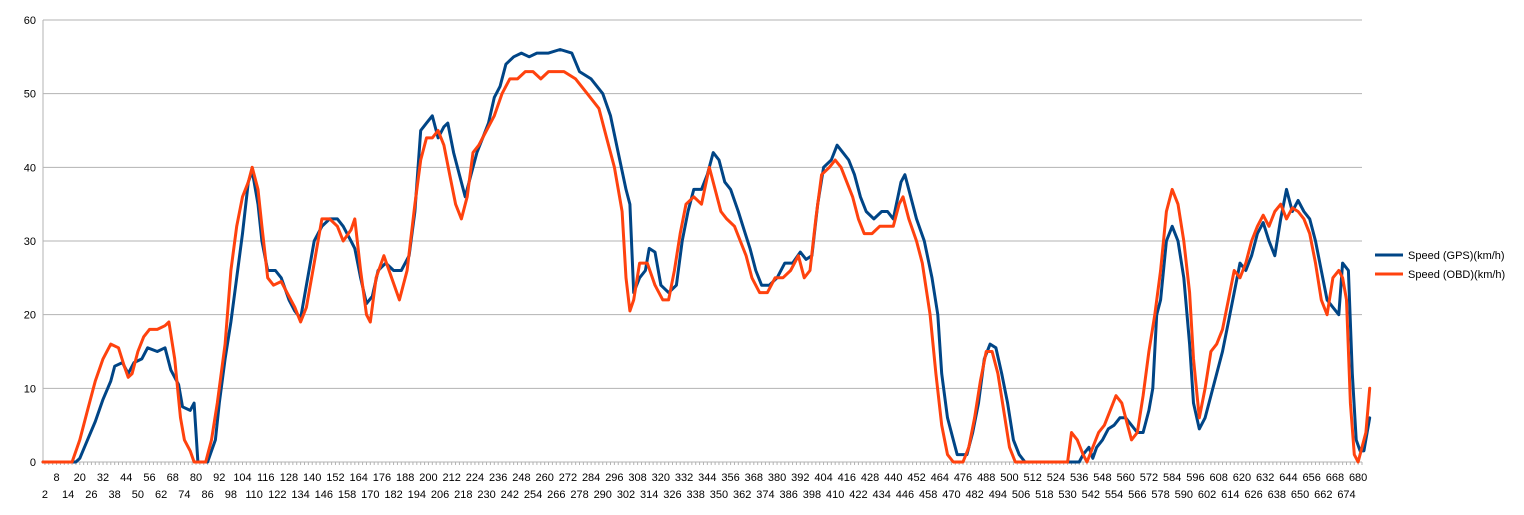  What do you see at coordinates (1067, 495) in the screenshot?
I see `x-tick-label: 530` at bounding box center [1067, 495].